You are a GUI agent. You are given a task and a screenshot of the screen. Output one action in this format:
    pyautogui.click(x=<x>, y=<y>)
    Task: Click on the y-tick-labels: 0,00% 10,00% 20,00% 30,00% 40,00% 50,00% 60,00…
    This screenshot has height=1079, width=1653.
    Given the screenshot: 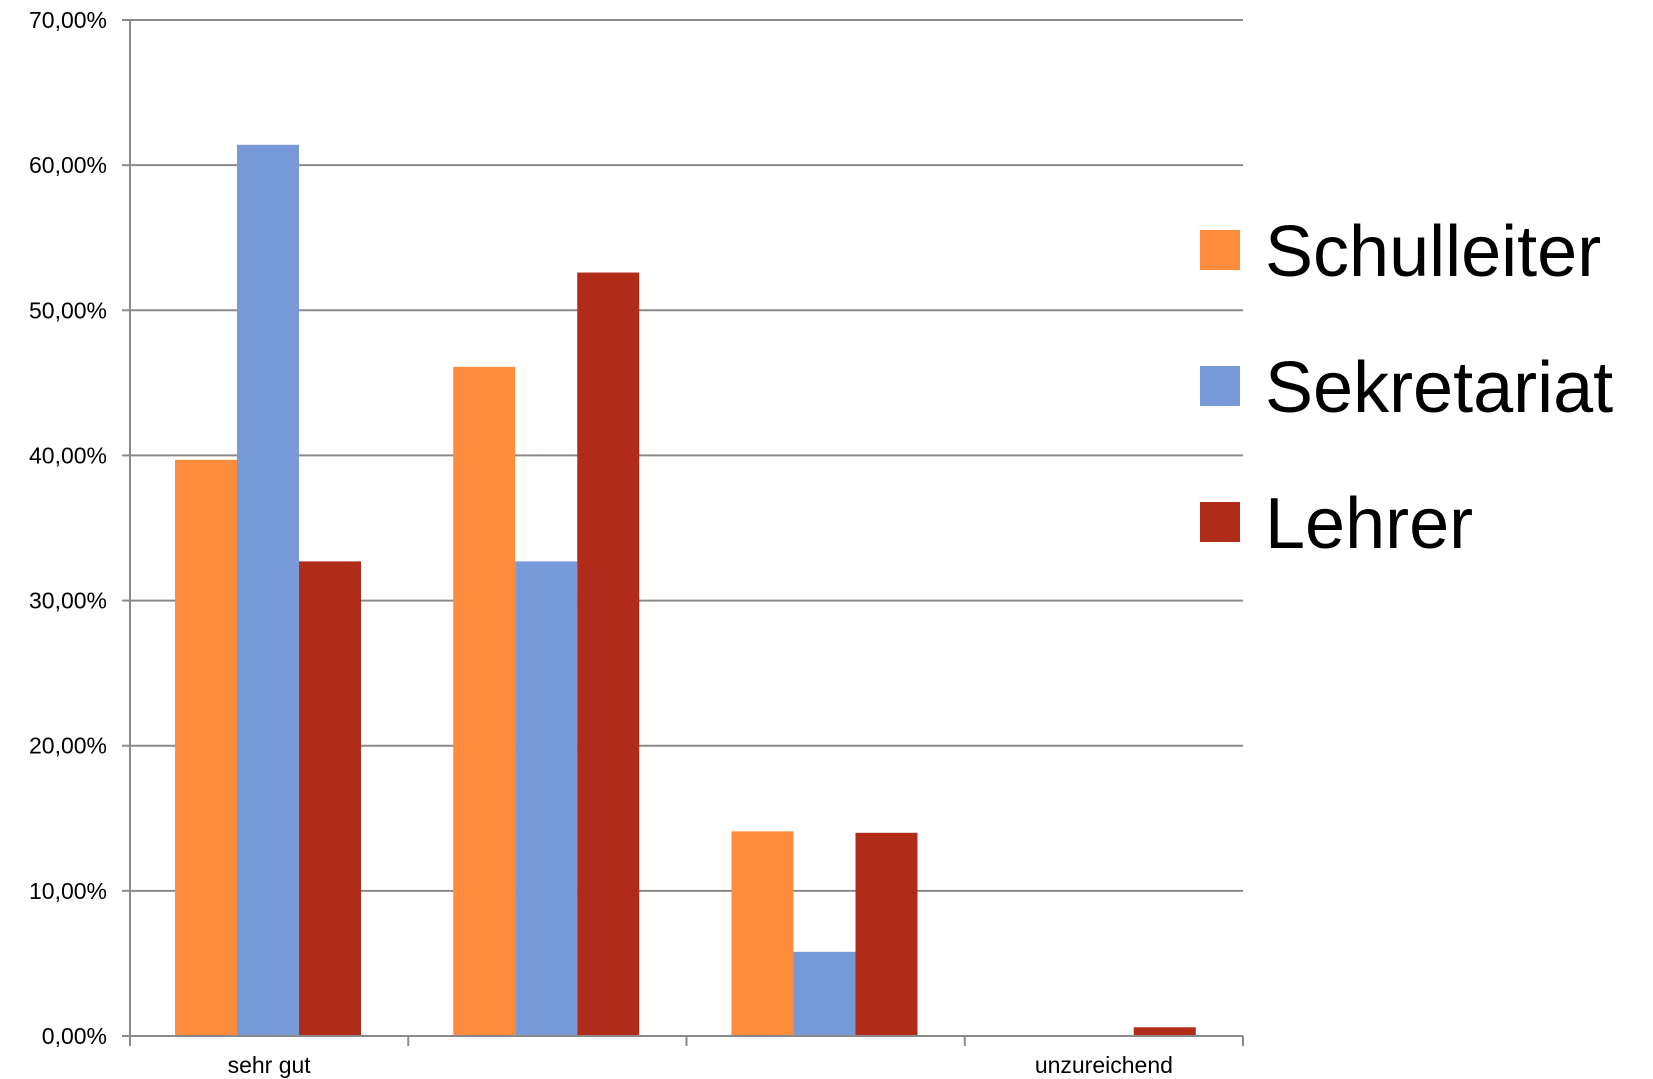 What is the action you would take?
    pyautogui.click(x=68, y=528)
    